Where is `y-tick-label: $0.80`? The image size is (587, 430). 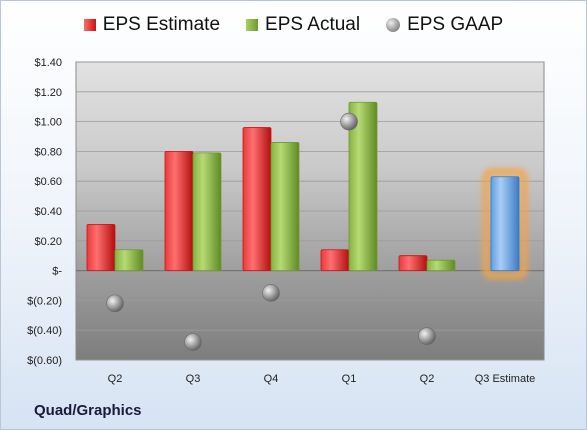
y-tick-label: $0.80 is located at coordinates (48, 152).